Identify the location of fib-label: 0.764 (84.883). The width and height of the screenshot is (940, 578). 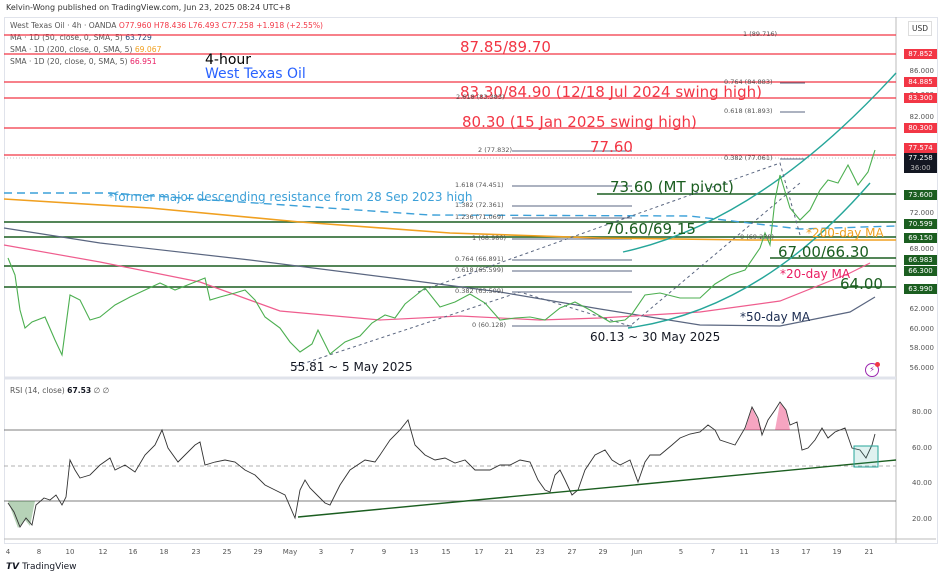
(748, 82).